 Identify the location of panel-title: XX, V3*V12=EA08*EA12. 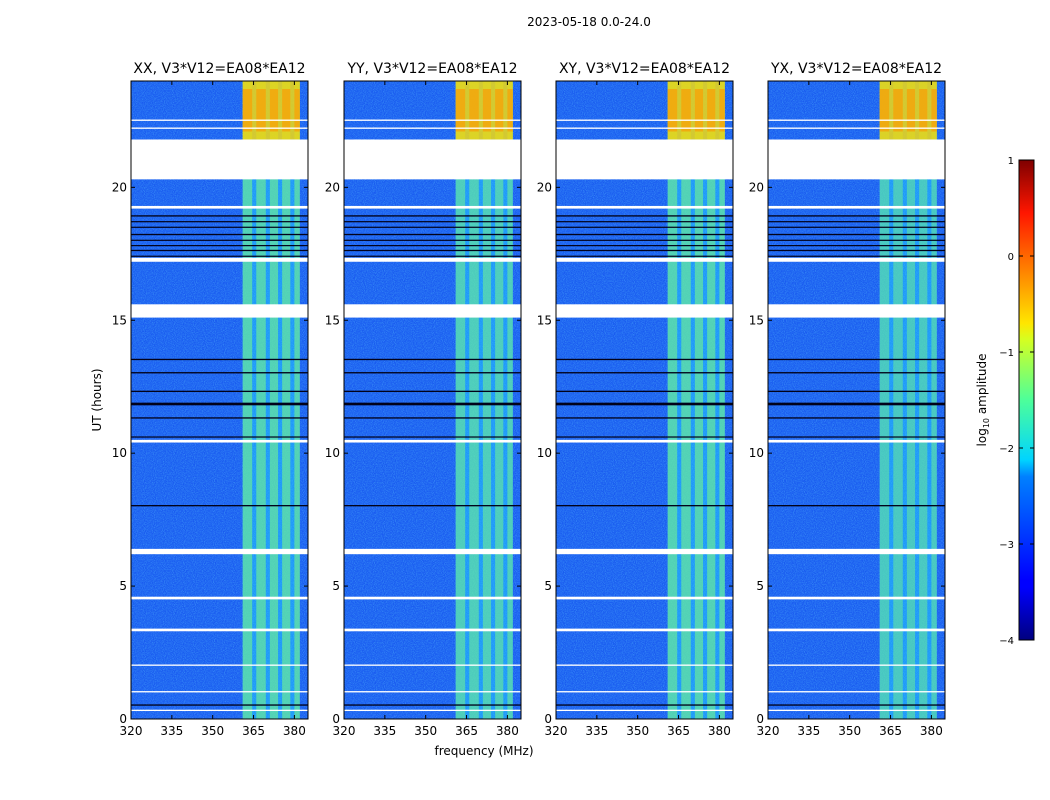
(219, 69).